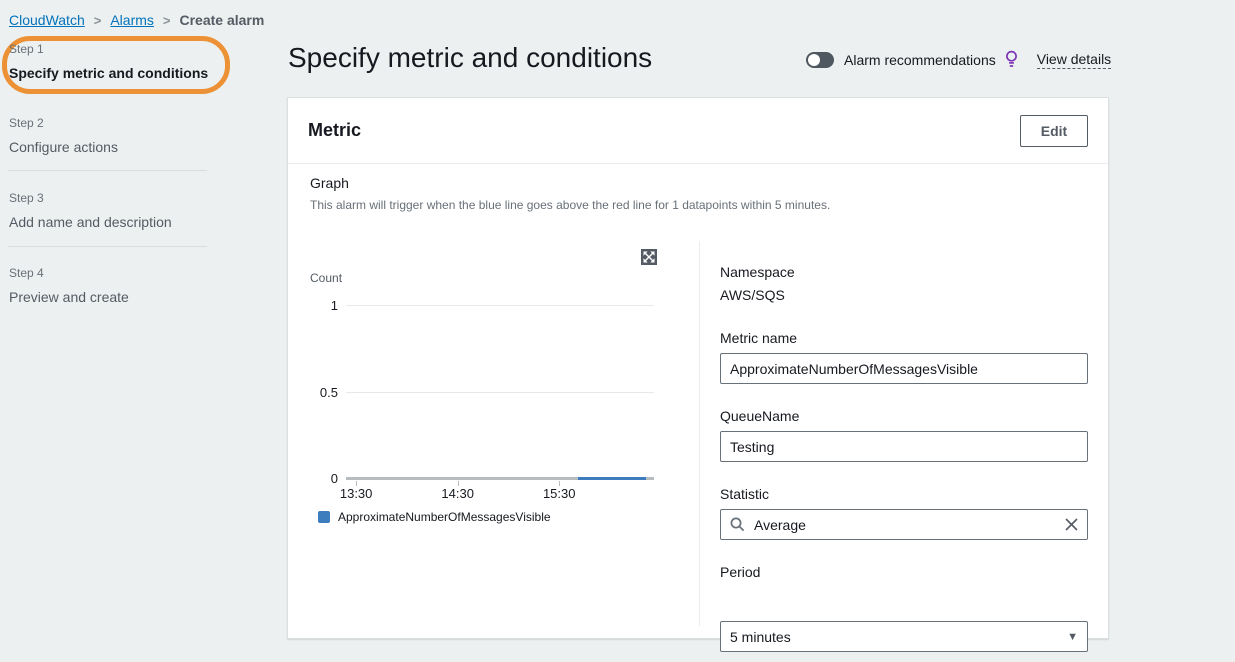  Describe the element at coordinates (470, 57) in the screenshot. I see `page-title: Specify metric and conditions` at that location.